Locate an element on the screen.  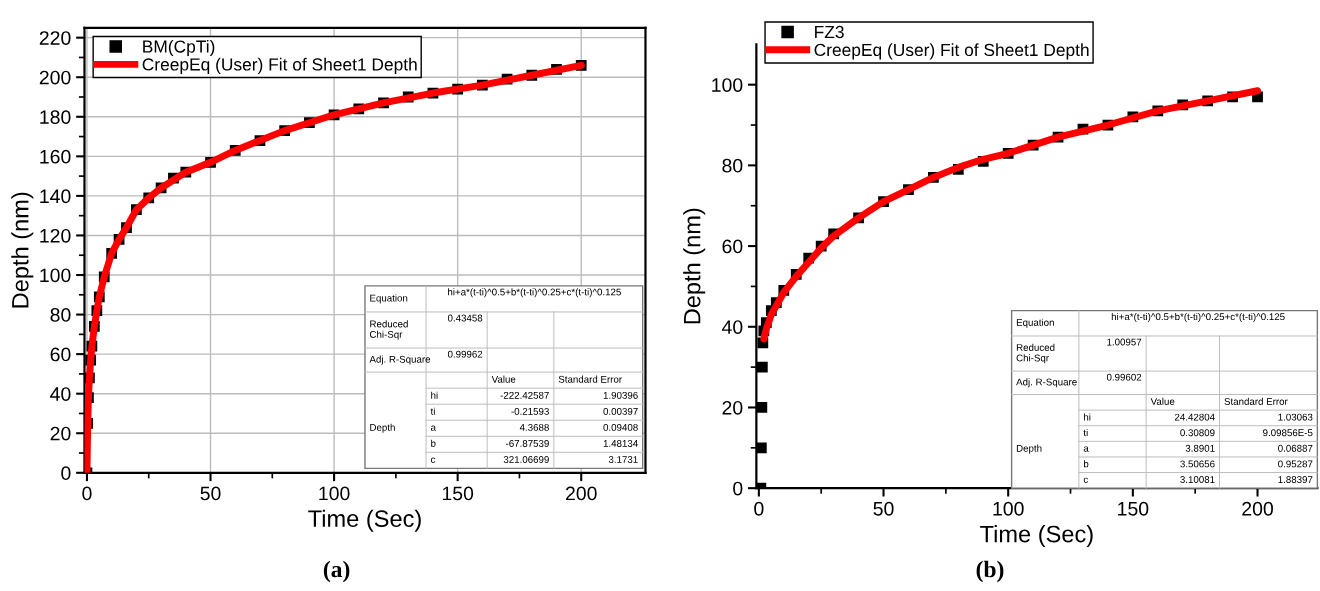
annotation: 0.43458 is located at coordinates (465, 318).